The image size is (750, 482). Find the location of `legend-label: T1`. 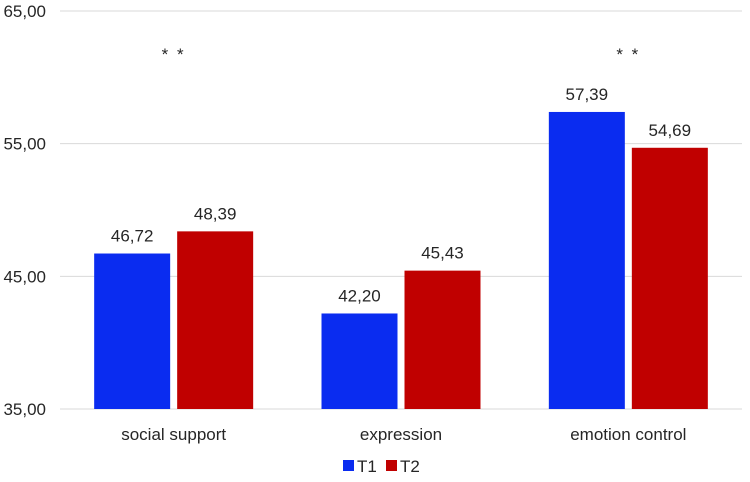

legend-label: T1 is located at coordinates (367, 466).